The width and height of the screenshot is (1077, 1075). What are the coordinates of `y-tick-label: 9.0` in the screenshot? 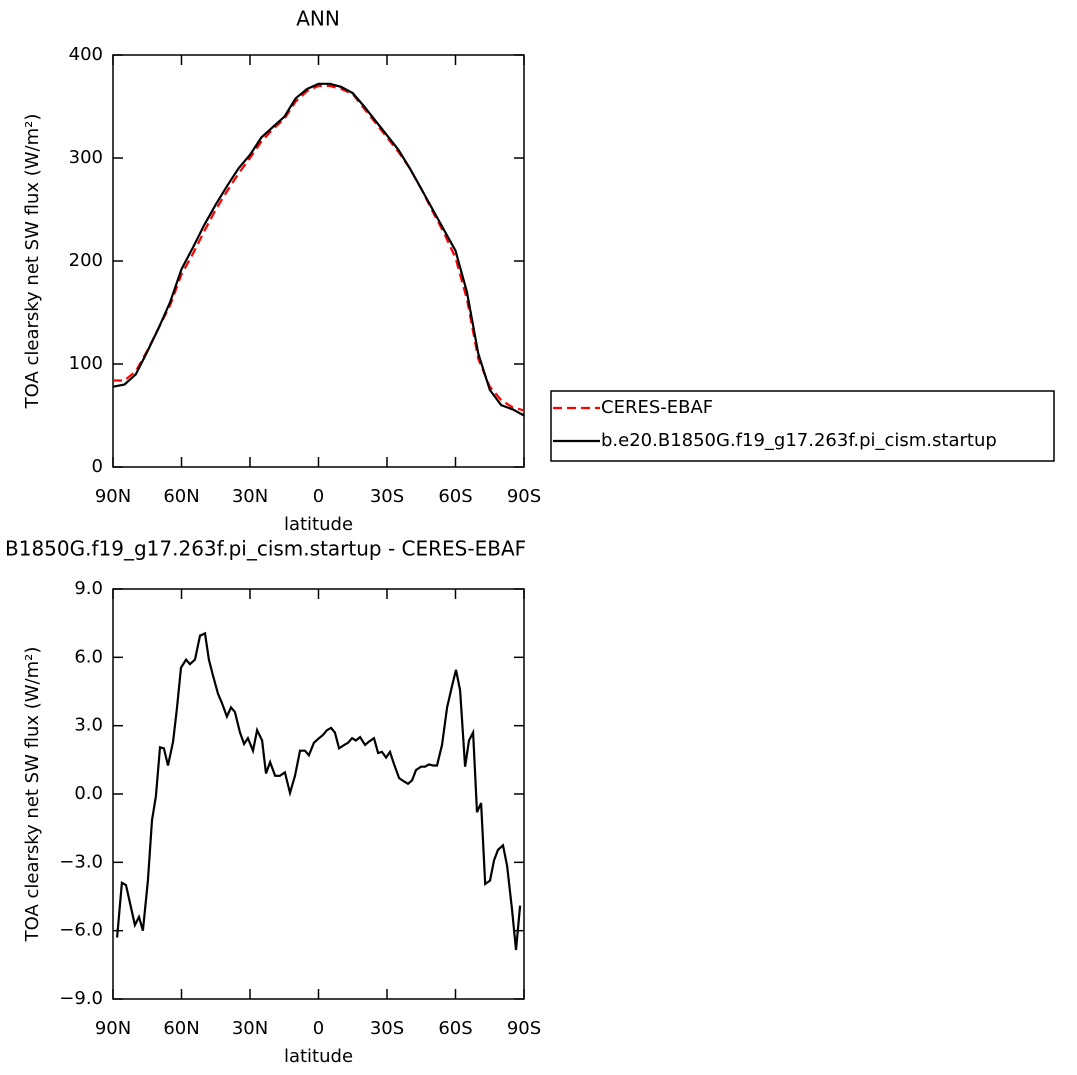 It's located at (88, 588).